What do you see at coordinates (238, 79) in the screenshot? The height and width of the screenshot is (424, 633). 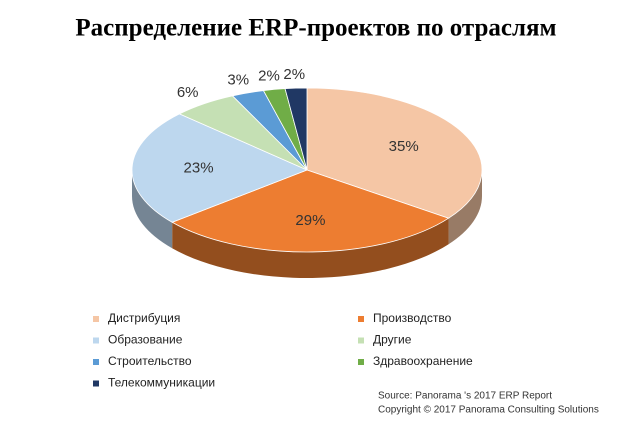 I see `data-label: 3%` at bounding box center [238, 79].